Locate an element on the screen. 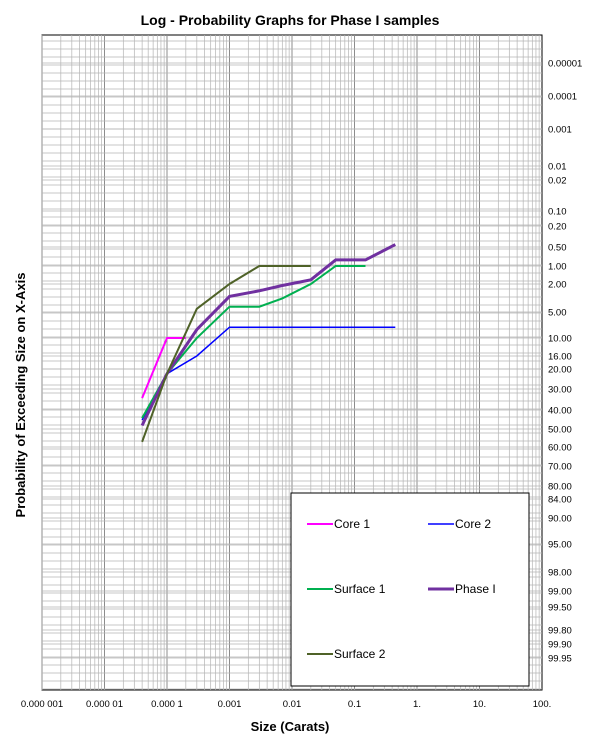 The height and width of the screenshot is (740, 590). y-tick-label: 0.0001 is located at coordinates (562, 97).